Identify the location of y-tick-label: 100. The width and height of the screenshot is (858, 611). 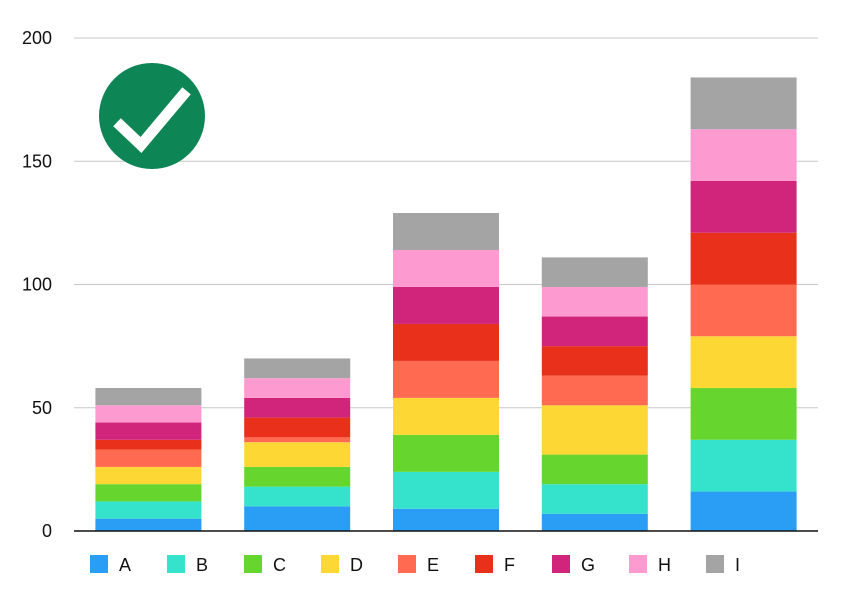
(37, 285).